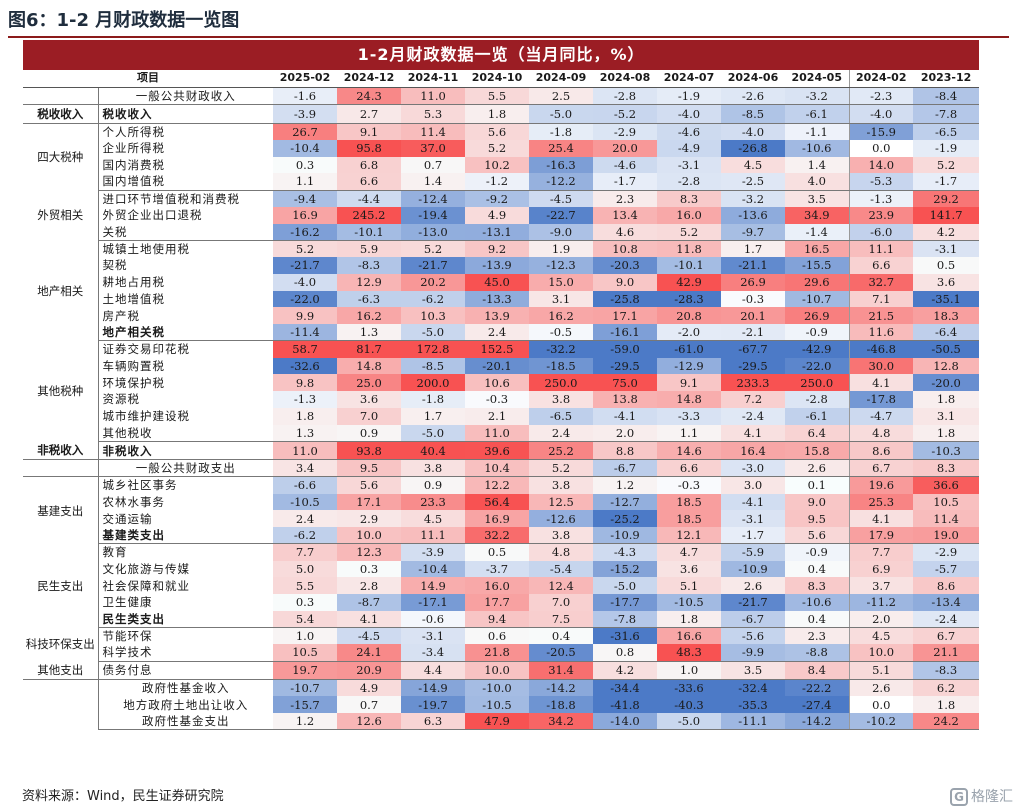 Image resolution: width=1023 pixels, height=811 pixels. Describe the element at coordinates (817, 165) in the screenshot. I see `value-cell: 1.4` at that location.